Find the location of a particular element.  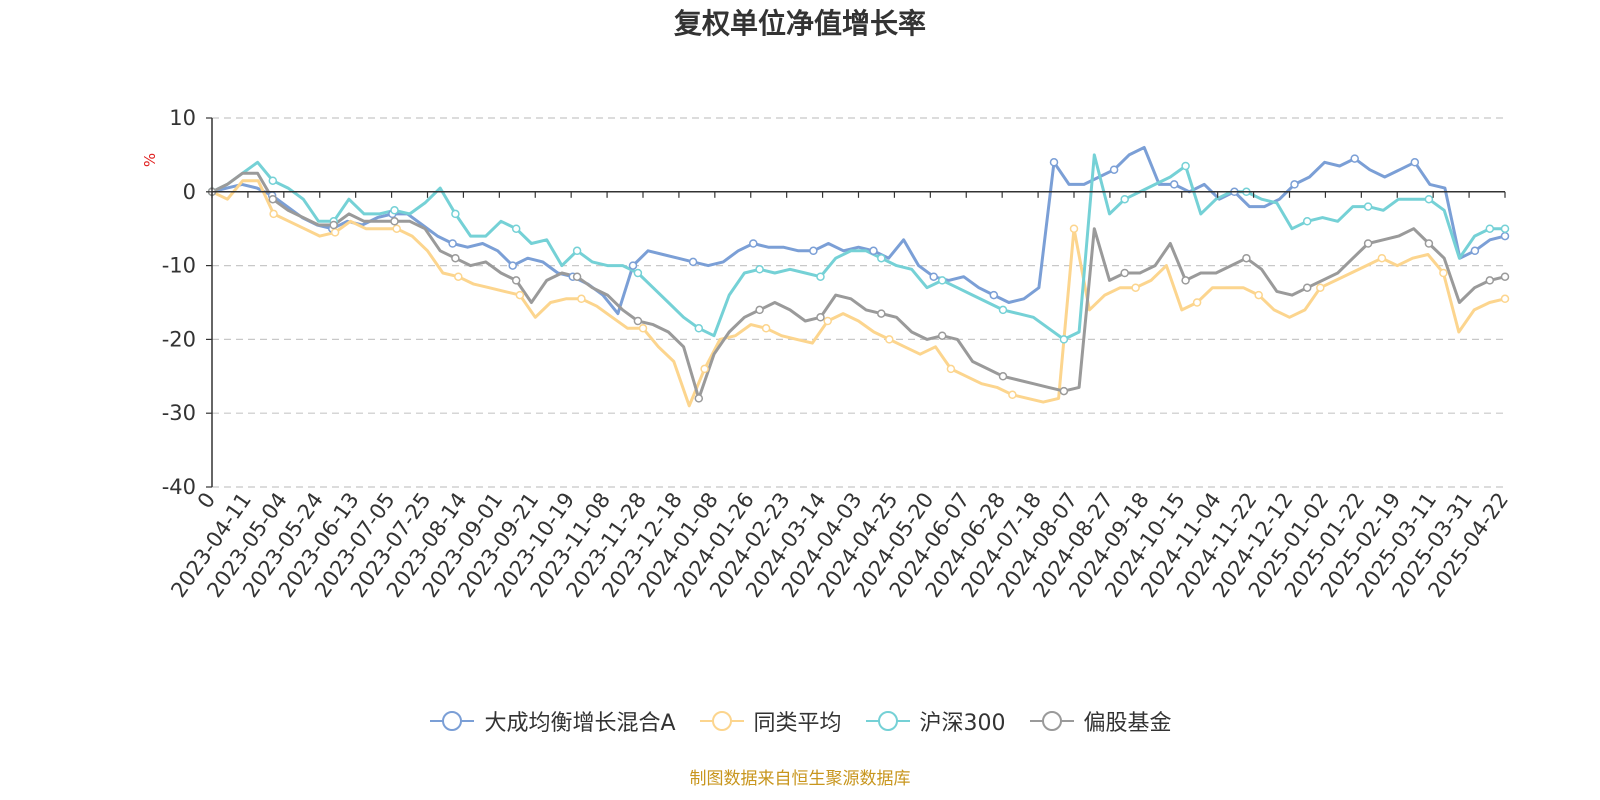

legend-item: 大成均衡增长混合A is located at coordinates (552, 721).